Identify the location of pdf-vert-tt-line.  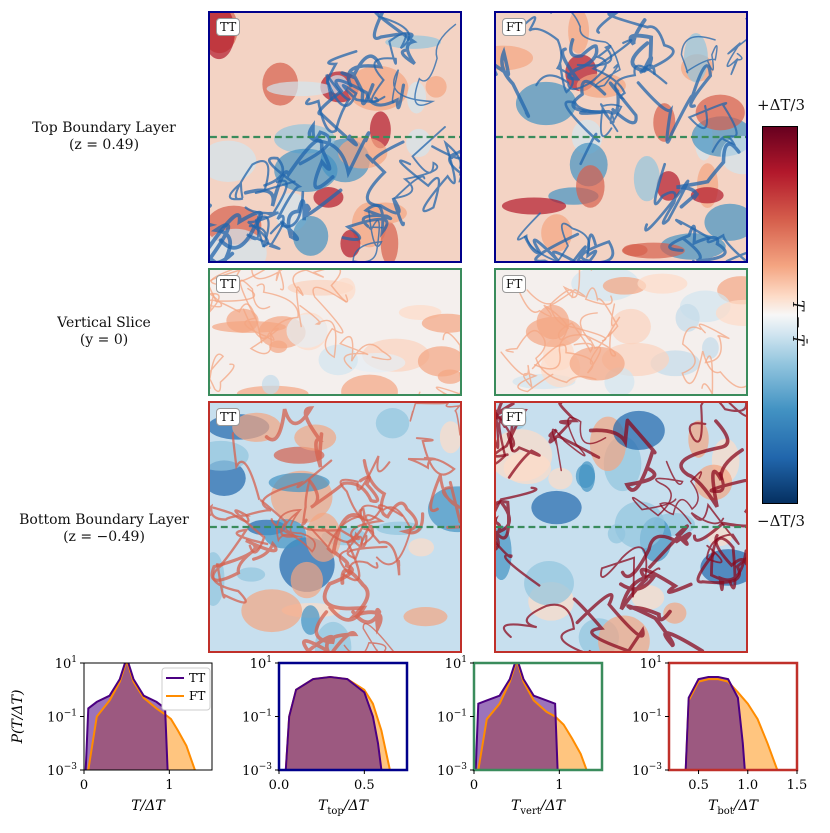
(516, 716).